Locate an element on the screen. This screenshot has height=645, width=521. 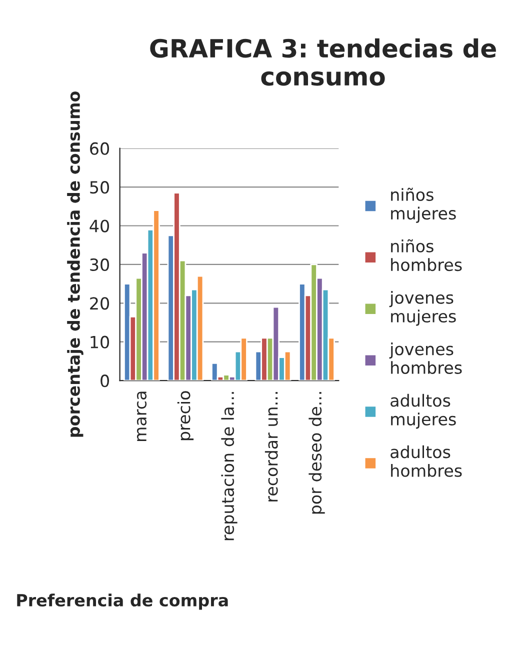
y-tick-label: 10 is located at coordinates (99, 342).